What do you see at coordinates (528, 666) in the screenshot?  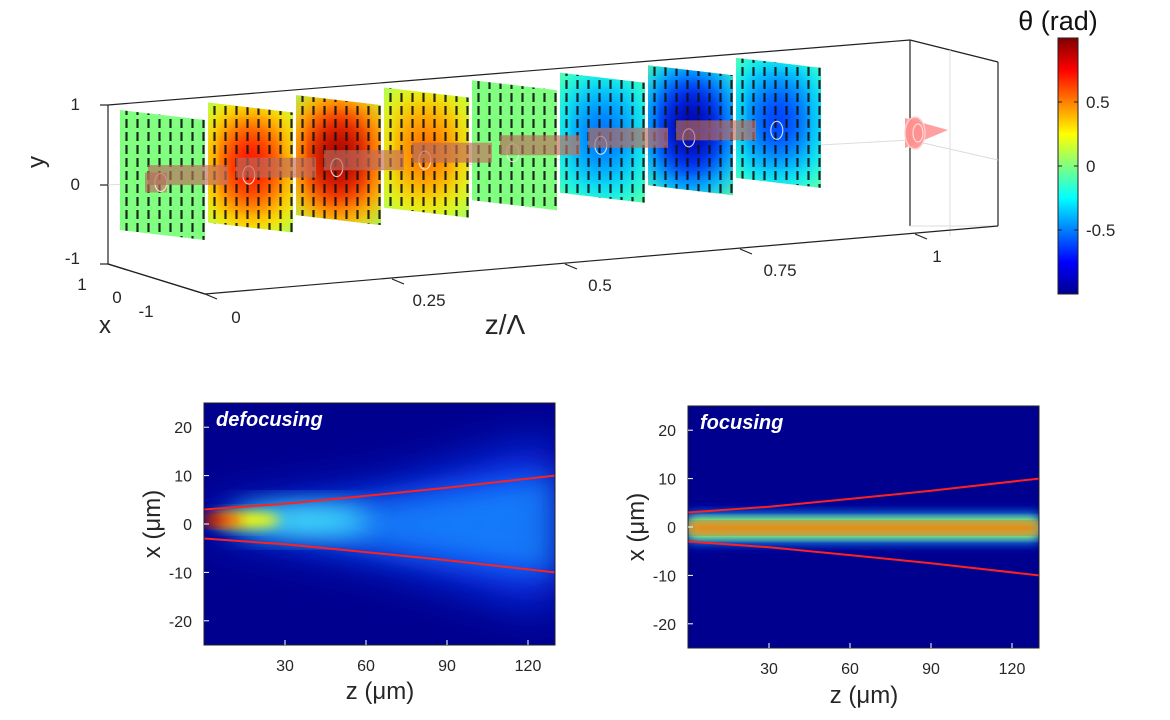 I see `defocusing-xtick-label-3: 120` at bounding box center [528, 666].